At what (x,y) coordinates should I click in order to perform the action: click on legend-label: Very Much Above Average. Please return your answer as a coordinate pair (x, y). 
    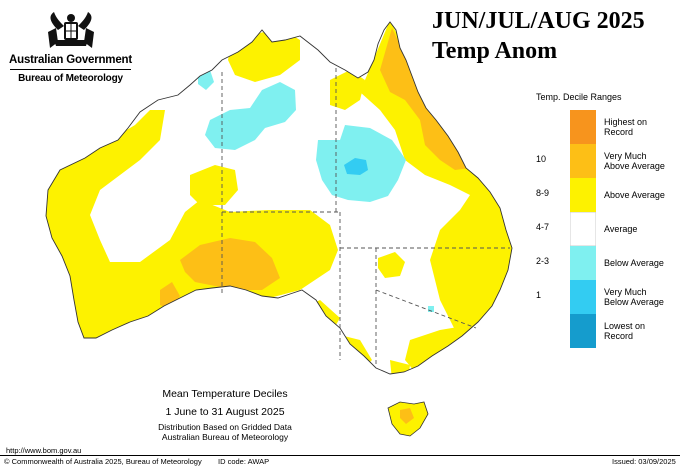
    Looking at the image, I should click on (639, 161).